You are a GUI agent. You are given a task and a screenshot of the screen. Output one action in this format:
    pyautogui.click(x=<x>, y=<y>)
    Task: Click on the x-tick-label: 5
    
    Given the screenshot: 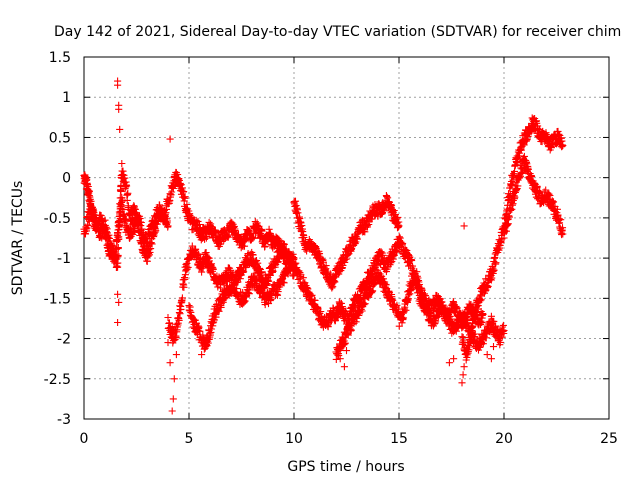 What is the action you would take?
    pyautogui.click(x=189, y=439)
    